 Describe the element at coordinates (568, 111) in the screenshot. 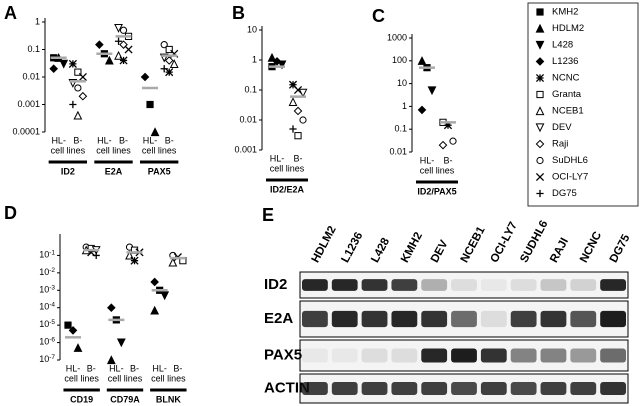

I see `legend-label: NCEB1` at that location.